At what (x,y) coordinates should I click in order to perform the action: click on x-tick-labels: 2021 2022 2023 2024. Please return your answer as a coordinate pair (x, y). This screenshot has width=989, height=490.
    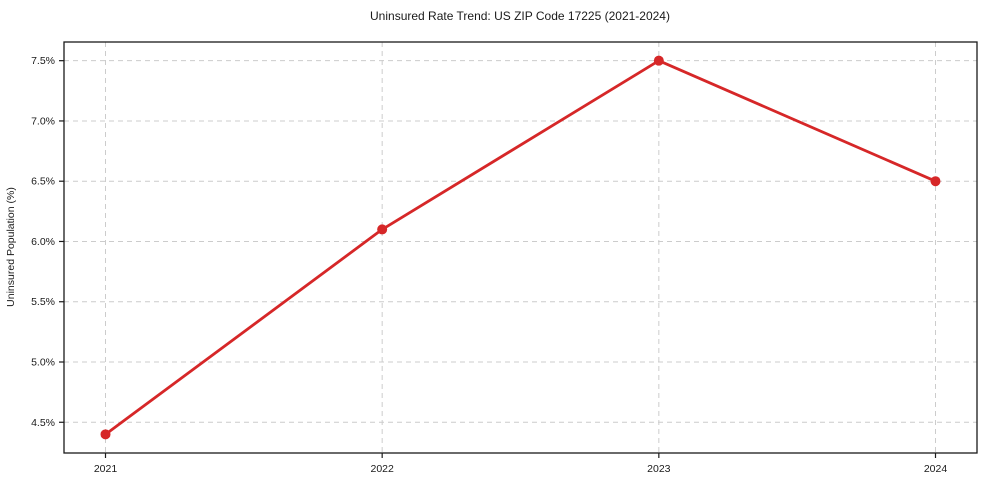
    Looking at the image, I should click on (521, 469).